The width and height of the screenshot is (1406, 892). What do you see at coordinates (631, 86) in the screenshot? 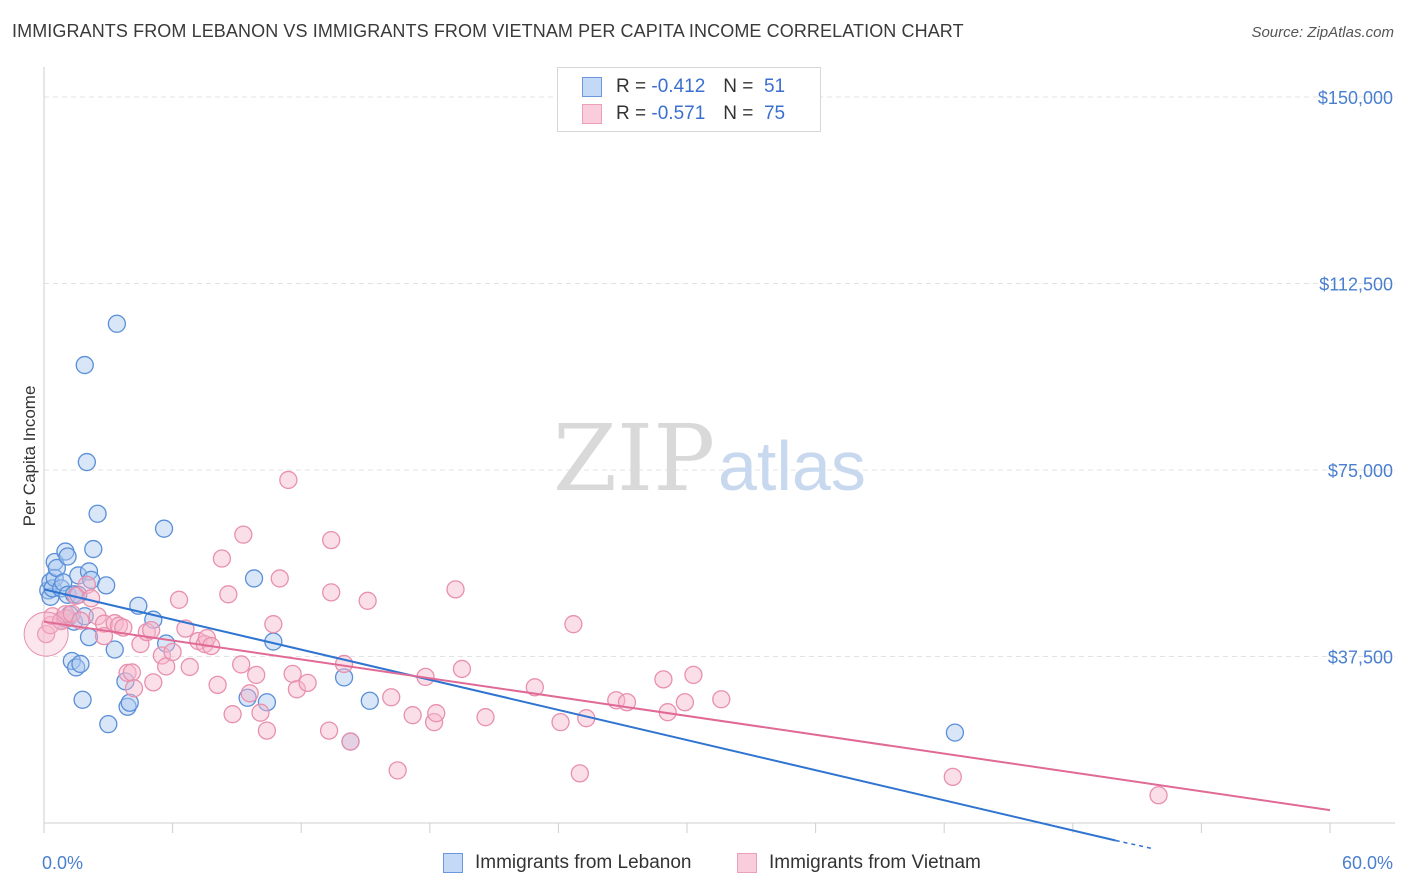
I see `lebanon-r-label: R =` at bounding box center [631, 86].